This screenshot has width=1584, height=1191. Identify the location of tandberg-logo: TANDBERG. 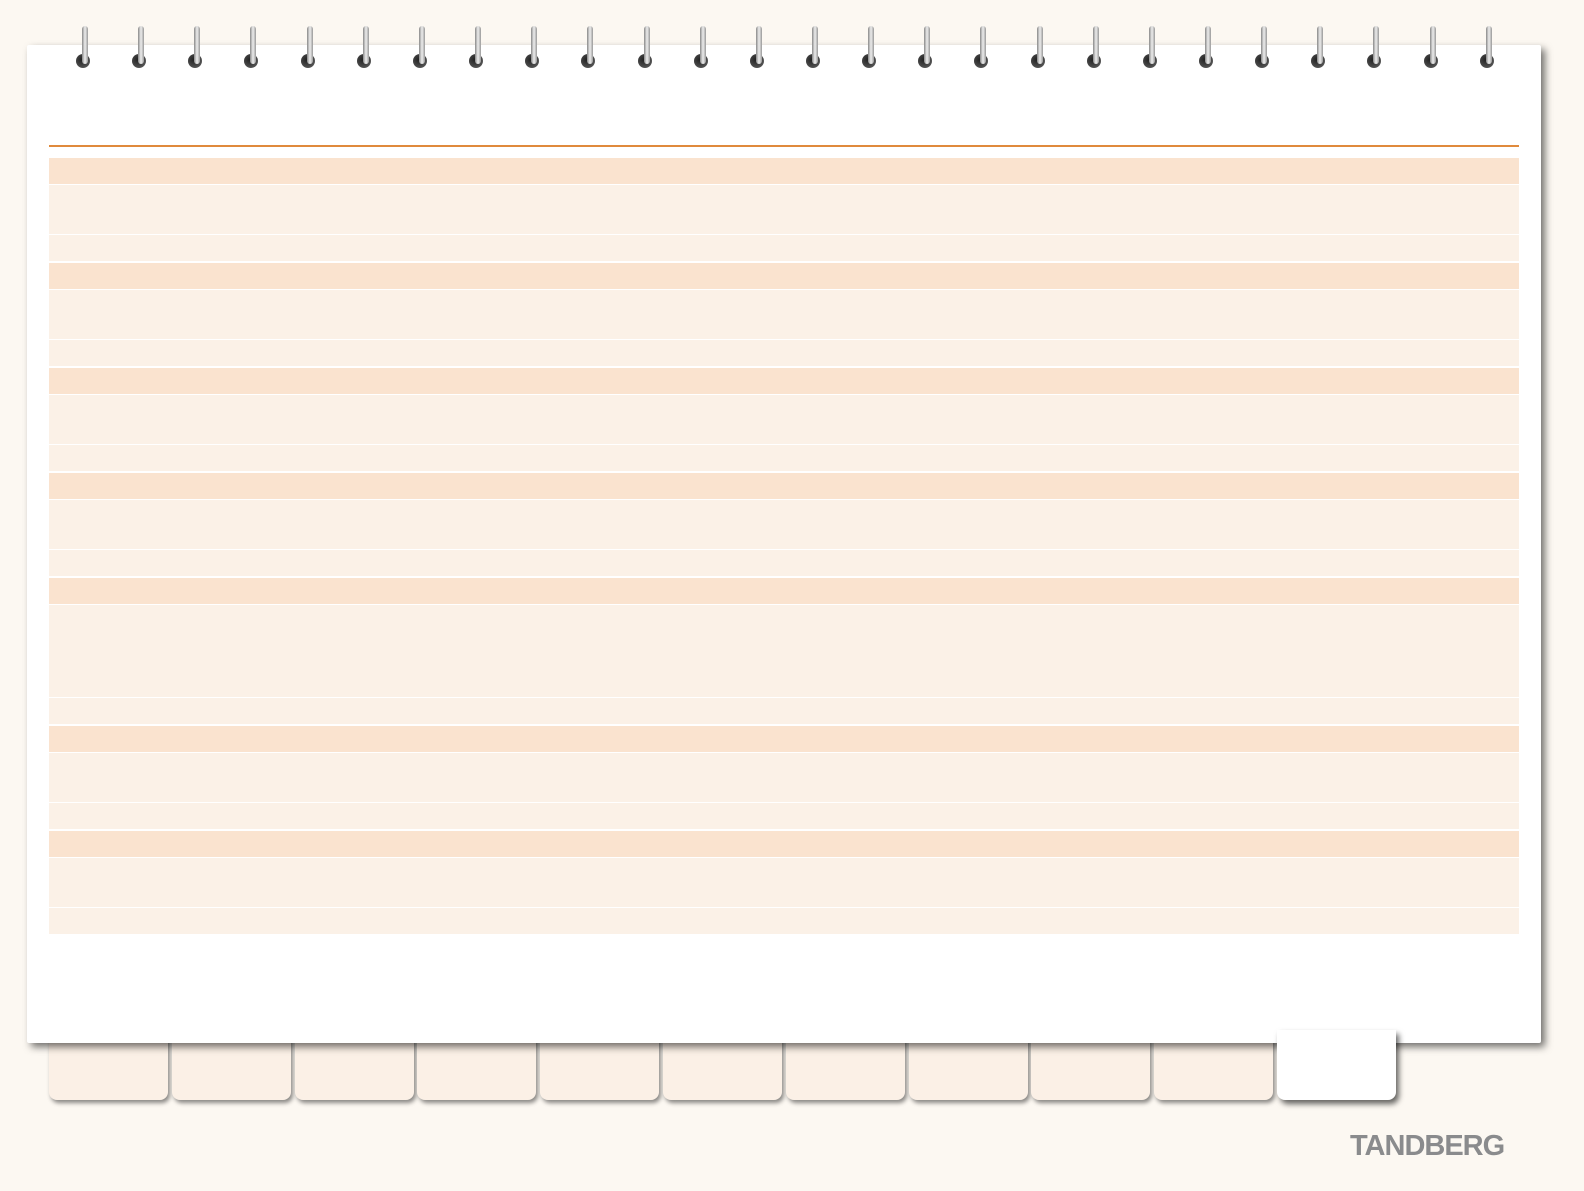
(1427, 1146).